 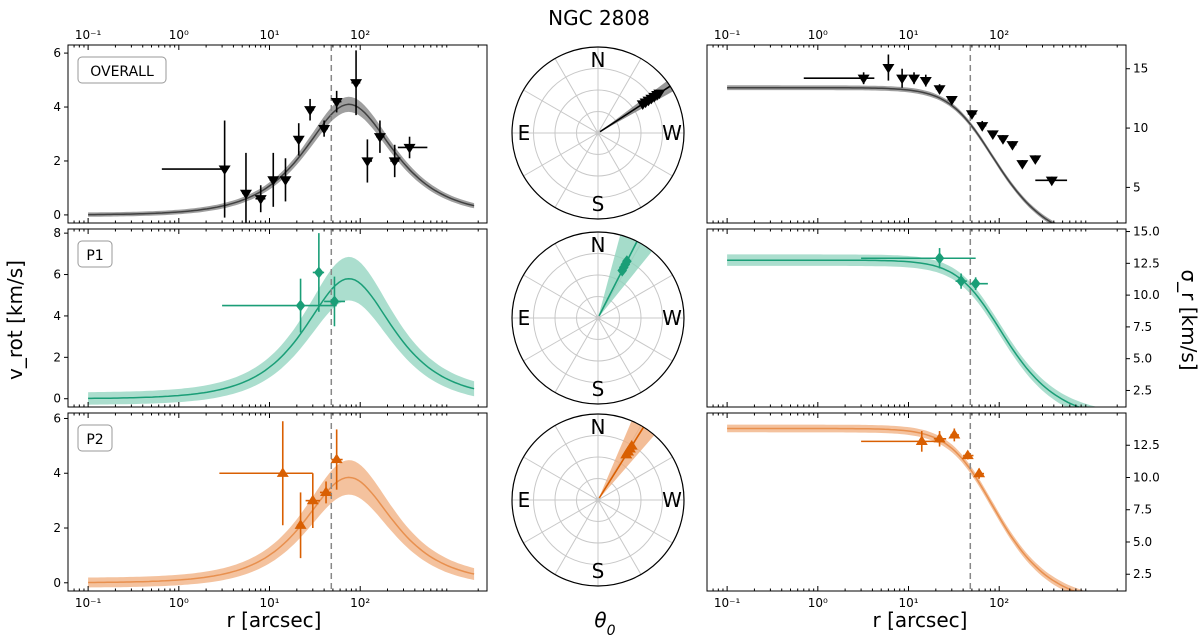 What do you see at coordinates (621, 463) in the screenshot?
I see `polar-direction-line` at bounding box center [621, 463].